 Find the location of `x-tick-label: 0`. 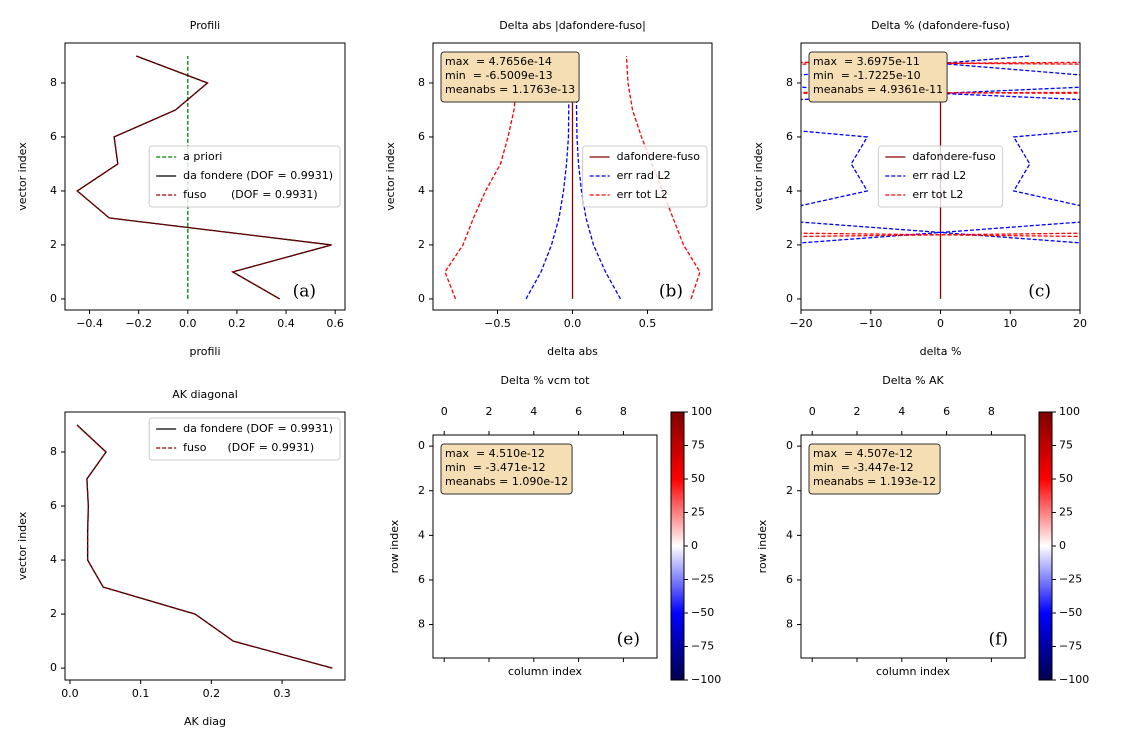

x-tick-label: 0 is located at coordinates (444, 411).